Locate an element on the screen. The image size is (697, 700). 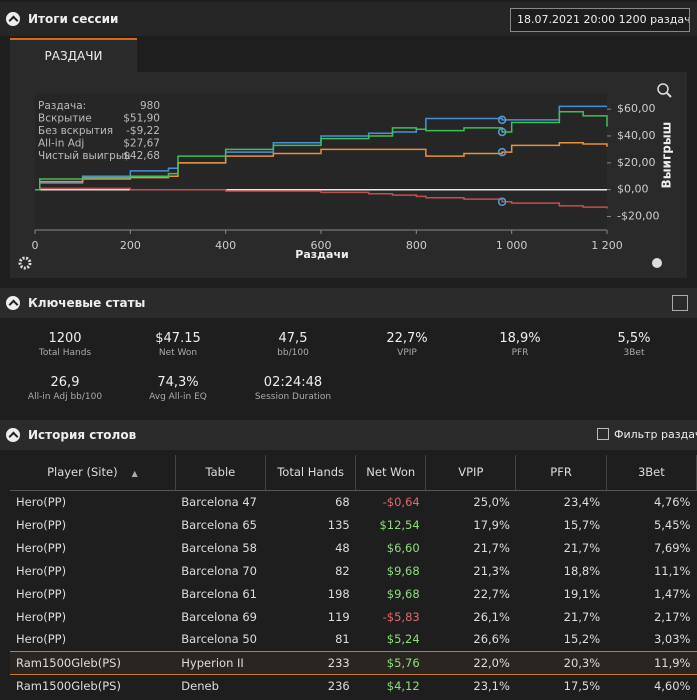
stat: 26,9 All-in Adj bb/100 is located at coordinates (65, 388).